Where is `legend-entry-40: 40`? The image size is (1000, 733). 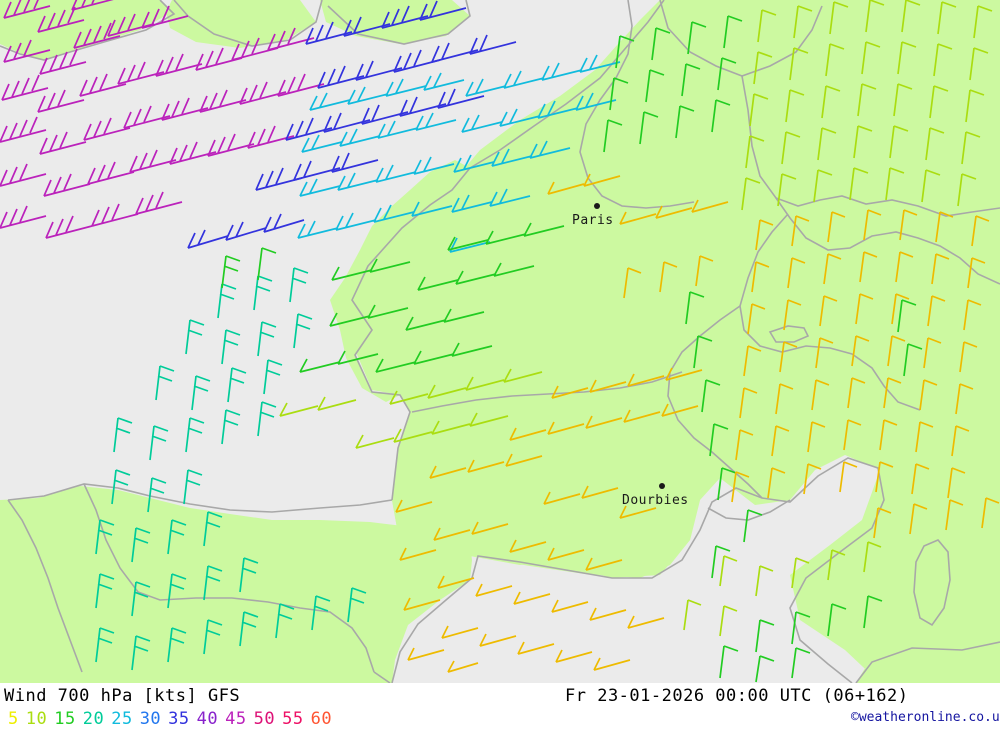 legend-entry-40: 40 is located at coordinates (207, 719).